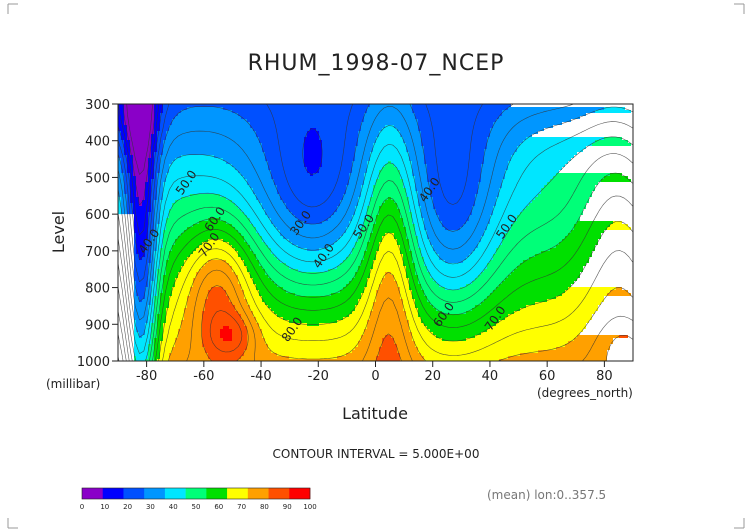  I want to click on colorbar-label: 50, so click(196, 507).